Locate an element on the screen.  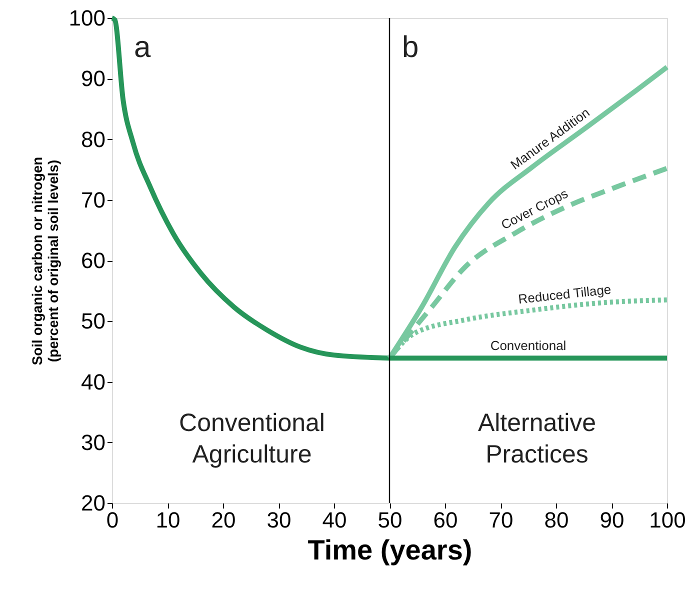
y-tick-label: 60 is located at coordinates (93, 260).